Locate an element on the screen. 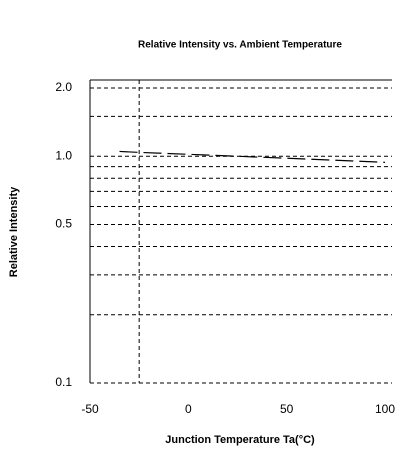 This screenshot has width=402, height=459. y-tick-label: 2.0 is located at coordinates (63, 87).